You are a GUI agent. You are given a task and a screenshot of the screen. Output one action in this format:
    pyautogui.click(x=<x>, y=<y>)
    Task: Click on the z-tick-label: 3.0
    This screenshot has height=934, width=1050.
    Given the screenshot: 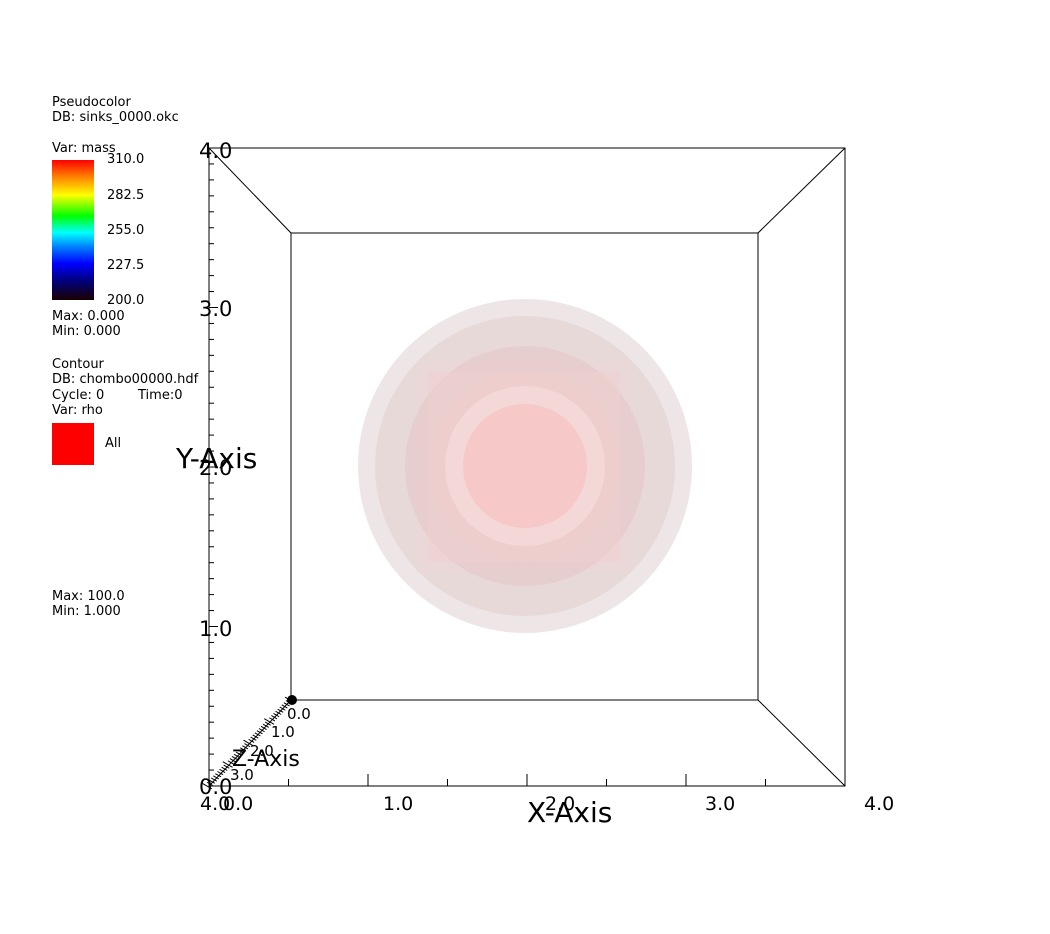 What is the action you would take?
    pyautogui.click(x=242, y=775)
    